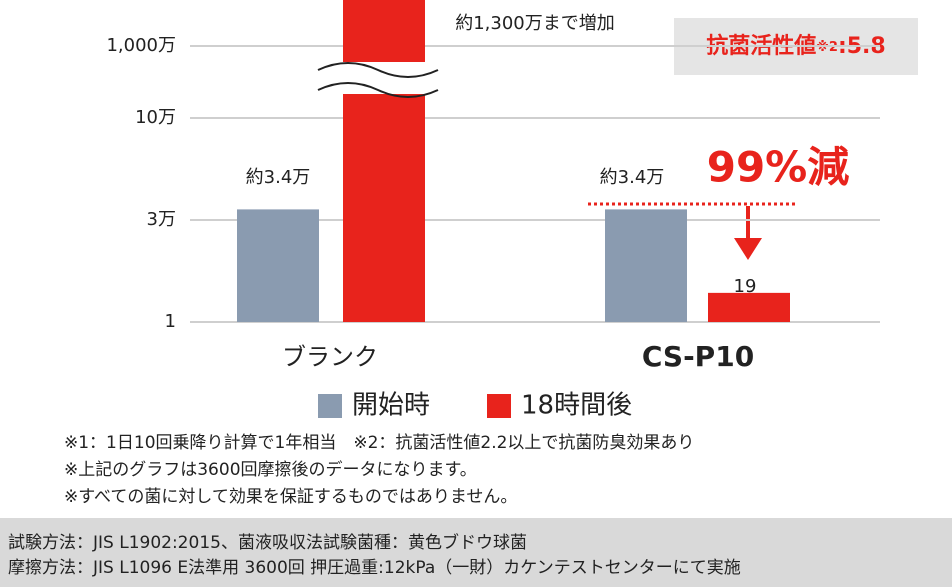 The image size is (952, 587). I want to click on y-tick-label: 1,000万, so click(141, 45).